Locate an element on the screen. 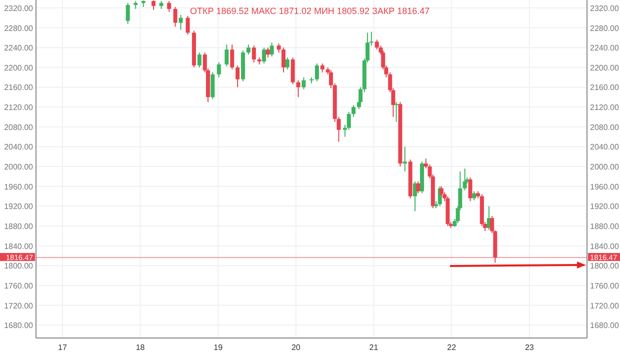 Image resolution: width=620 pixels, height=354 pixels. y-tick-label: 1960.00 is located at coordinates (19, 187).